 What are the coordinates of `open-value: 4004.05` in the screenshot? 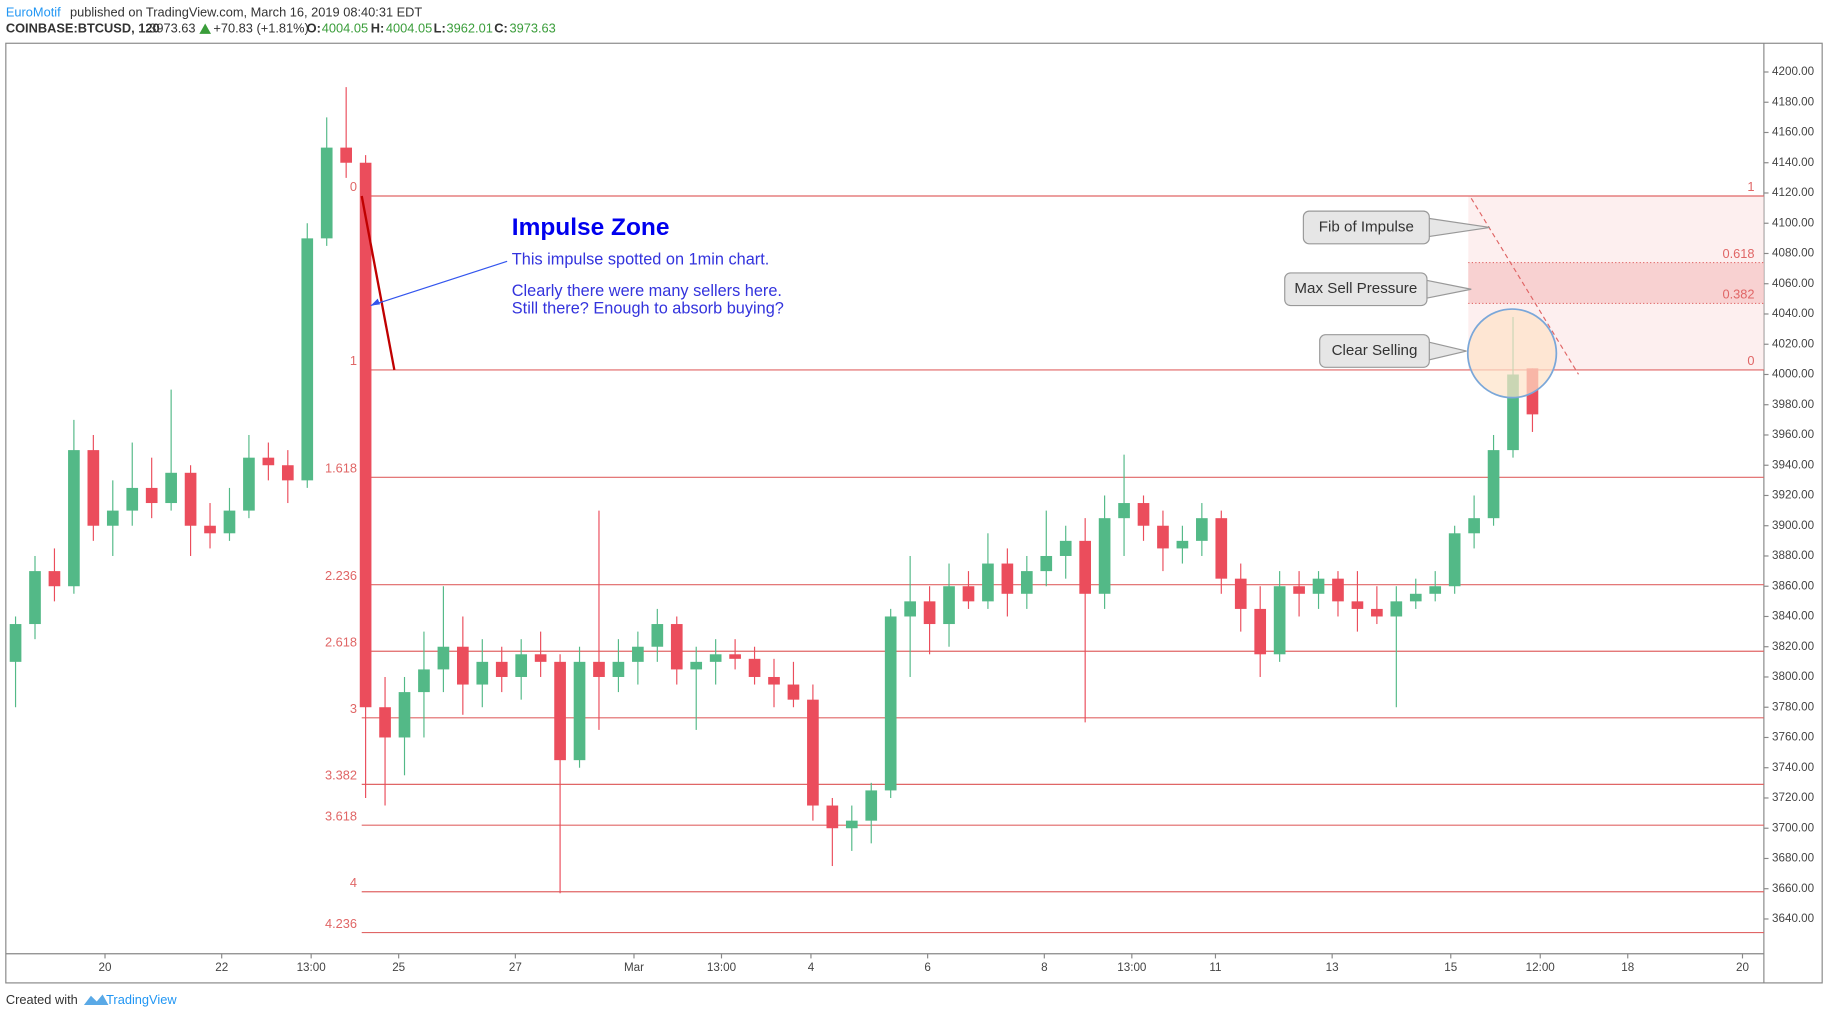 It's located at (345, 28).